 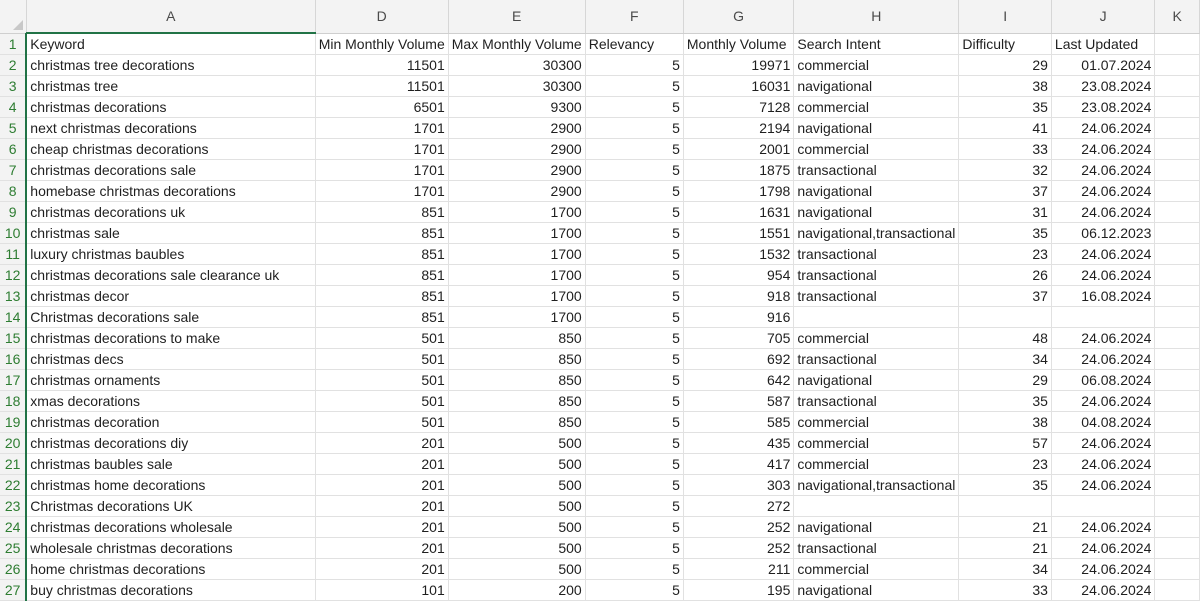 I want to click on header-cell-last-updated: Last Updated, so click(x=1103, y=44).